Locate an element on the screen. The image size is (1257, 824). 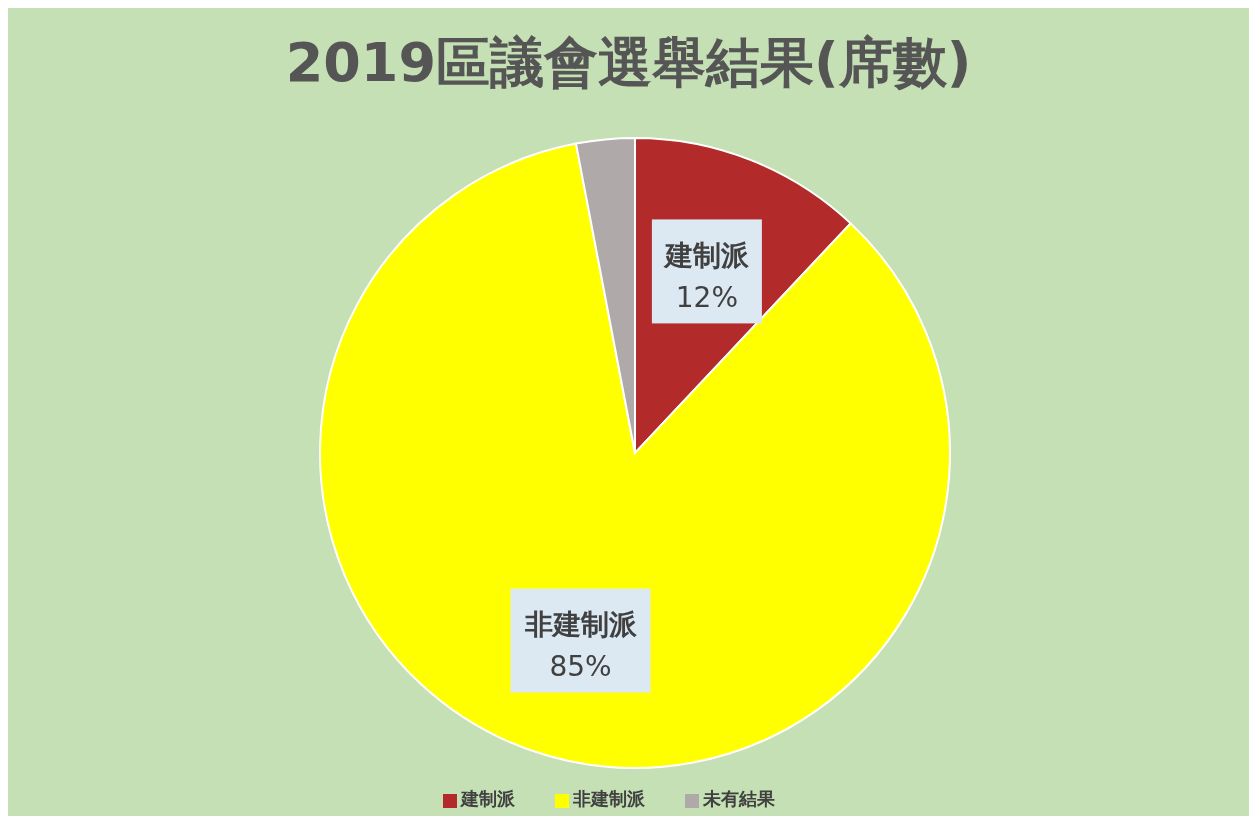
data-label: 85% is located at coordinates (580, 667).